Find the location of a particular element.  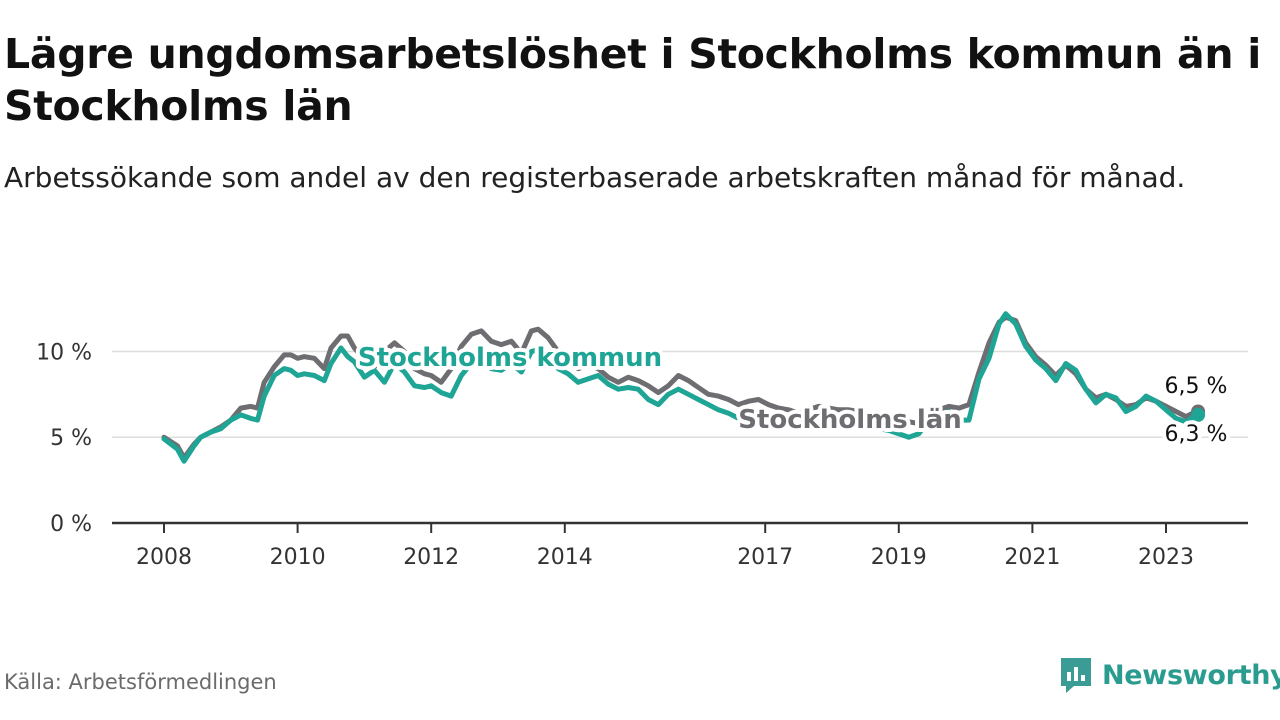

y-tick-label: 5 % is located at coordinates (71, 438).